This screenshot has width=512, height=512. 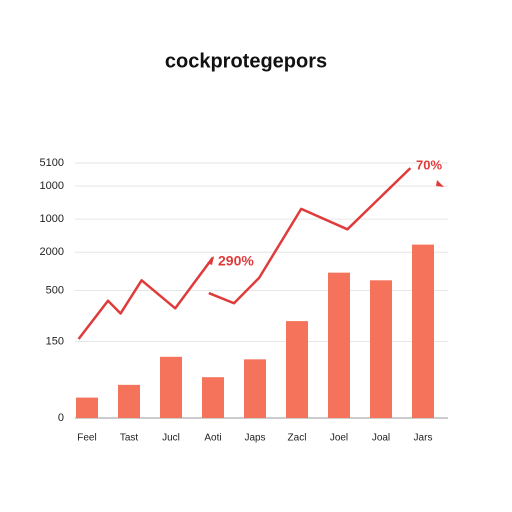 What do you see at coordinates (55, 290) in the screenshot?
I see `y-tick-label: 500` at bounding box center [55, 290].